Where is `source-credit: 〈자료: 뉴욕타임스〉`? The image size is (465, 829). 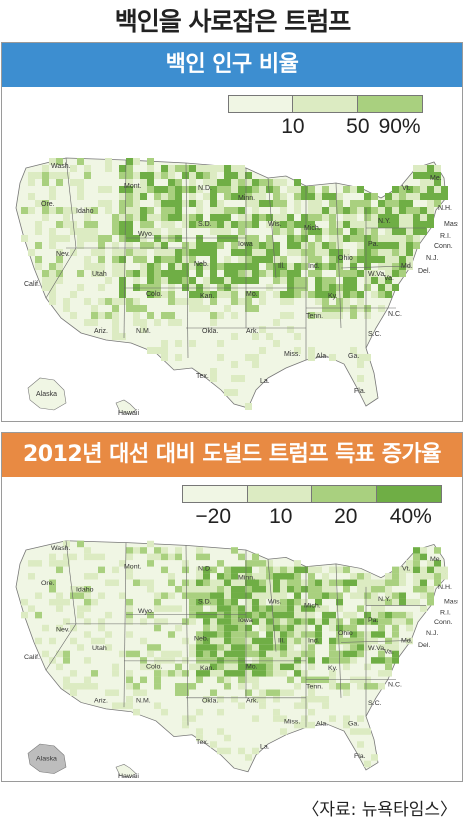
source-credit: 〈자료: 뉴욕타임스〉 is located at coordinates (379, 810).